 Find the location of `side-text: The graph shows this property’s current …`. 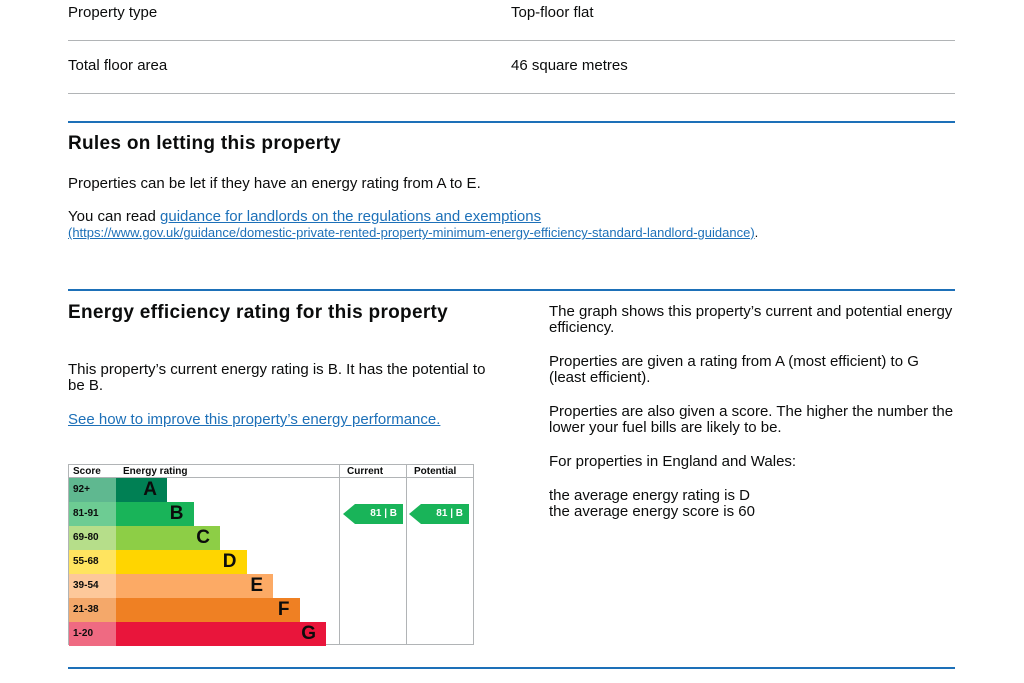

side-text: The graph shows this property’s current … is located at coordinates (754, 412).